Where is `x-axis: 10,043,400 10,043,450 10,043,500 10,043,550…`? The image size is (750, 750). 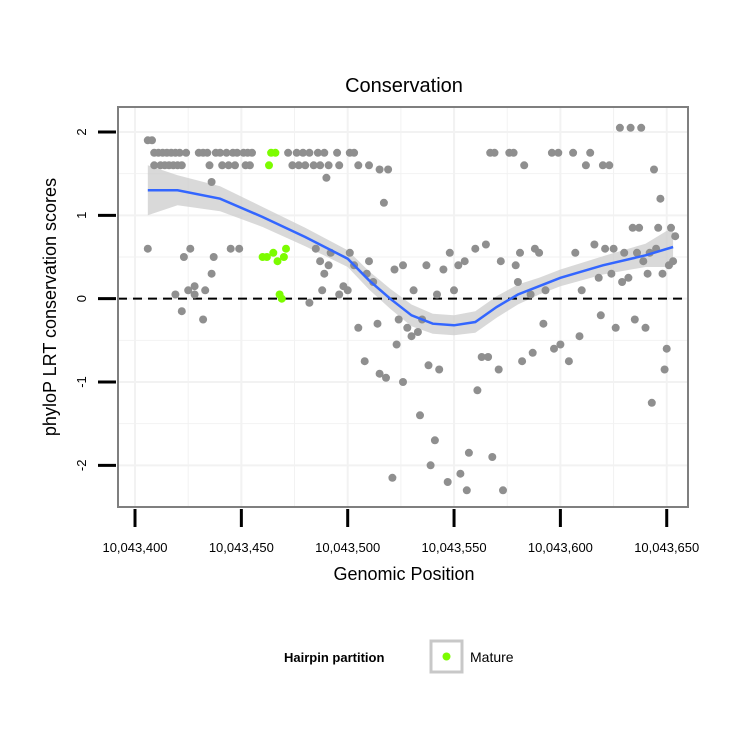 x-axis: 10,043,400 10,043,450 10,043,500 10,043,550… is located at coordinates (400, 532).